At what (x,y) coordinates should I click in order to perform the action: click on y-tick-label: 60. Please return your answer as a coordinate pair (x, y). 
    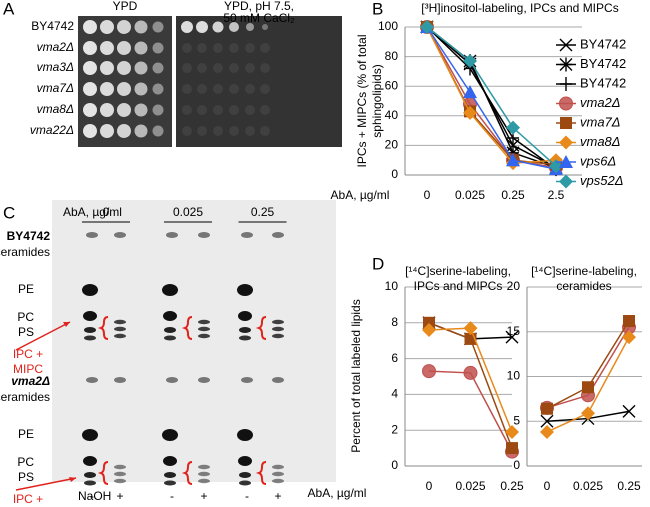
    Looking at the image, I should click on (392, 85).